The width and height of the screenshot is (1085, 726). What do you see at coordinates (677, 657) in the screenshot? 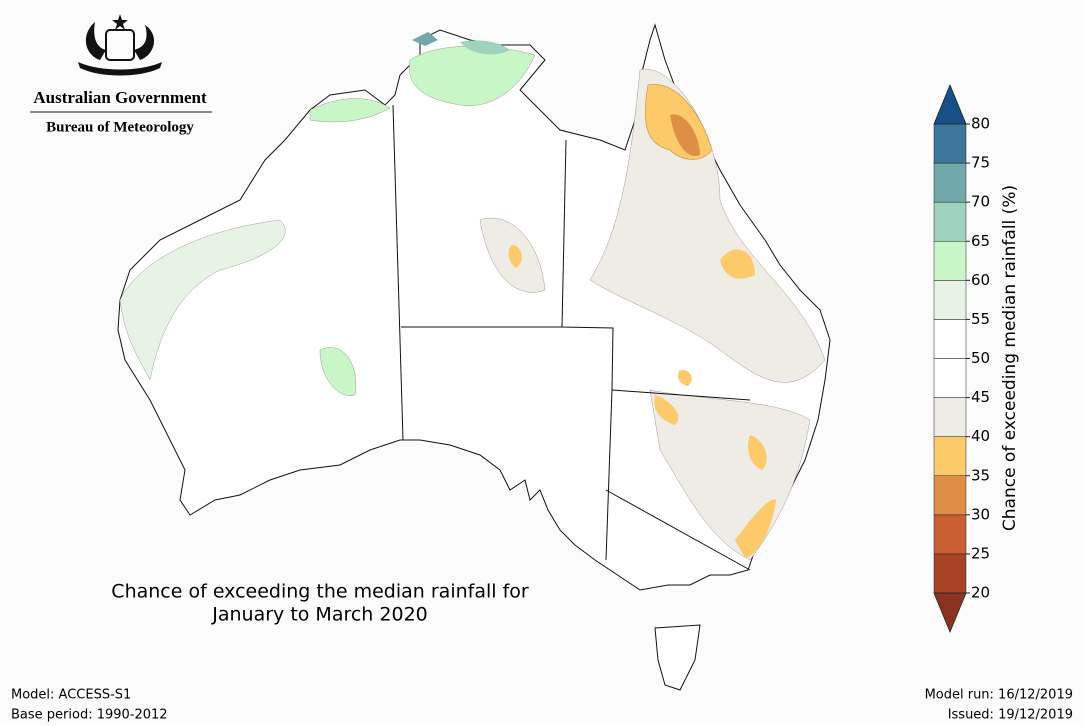
I see `tasmania` at bounding box center [677, 657].